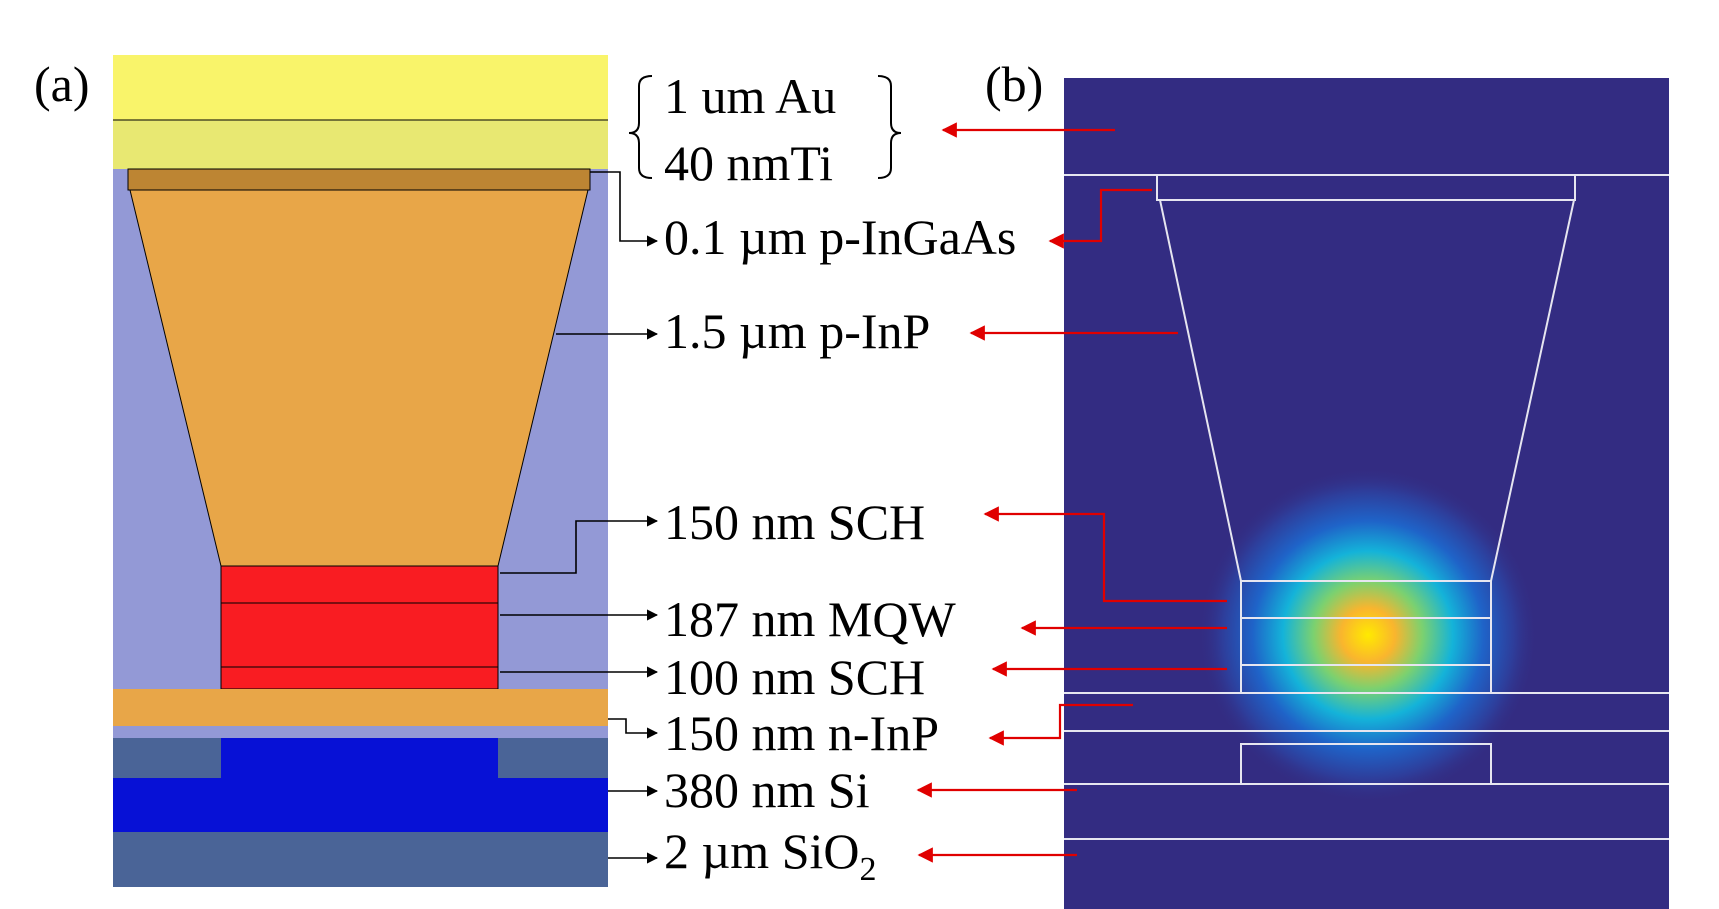 The image size is (1719, 909). What do you see at coordinates (794, 522) in the screenshot?
I see `label-sch-top: 150 nm SCH` at bounding box center [794, 522].